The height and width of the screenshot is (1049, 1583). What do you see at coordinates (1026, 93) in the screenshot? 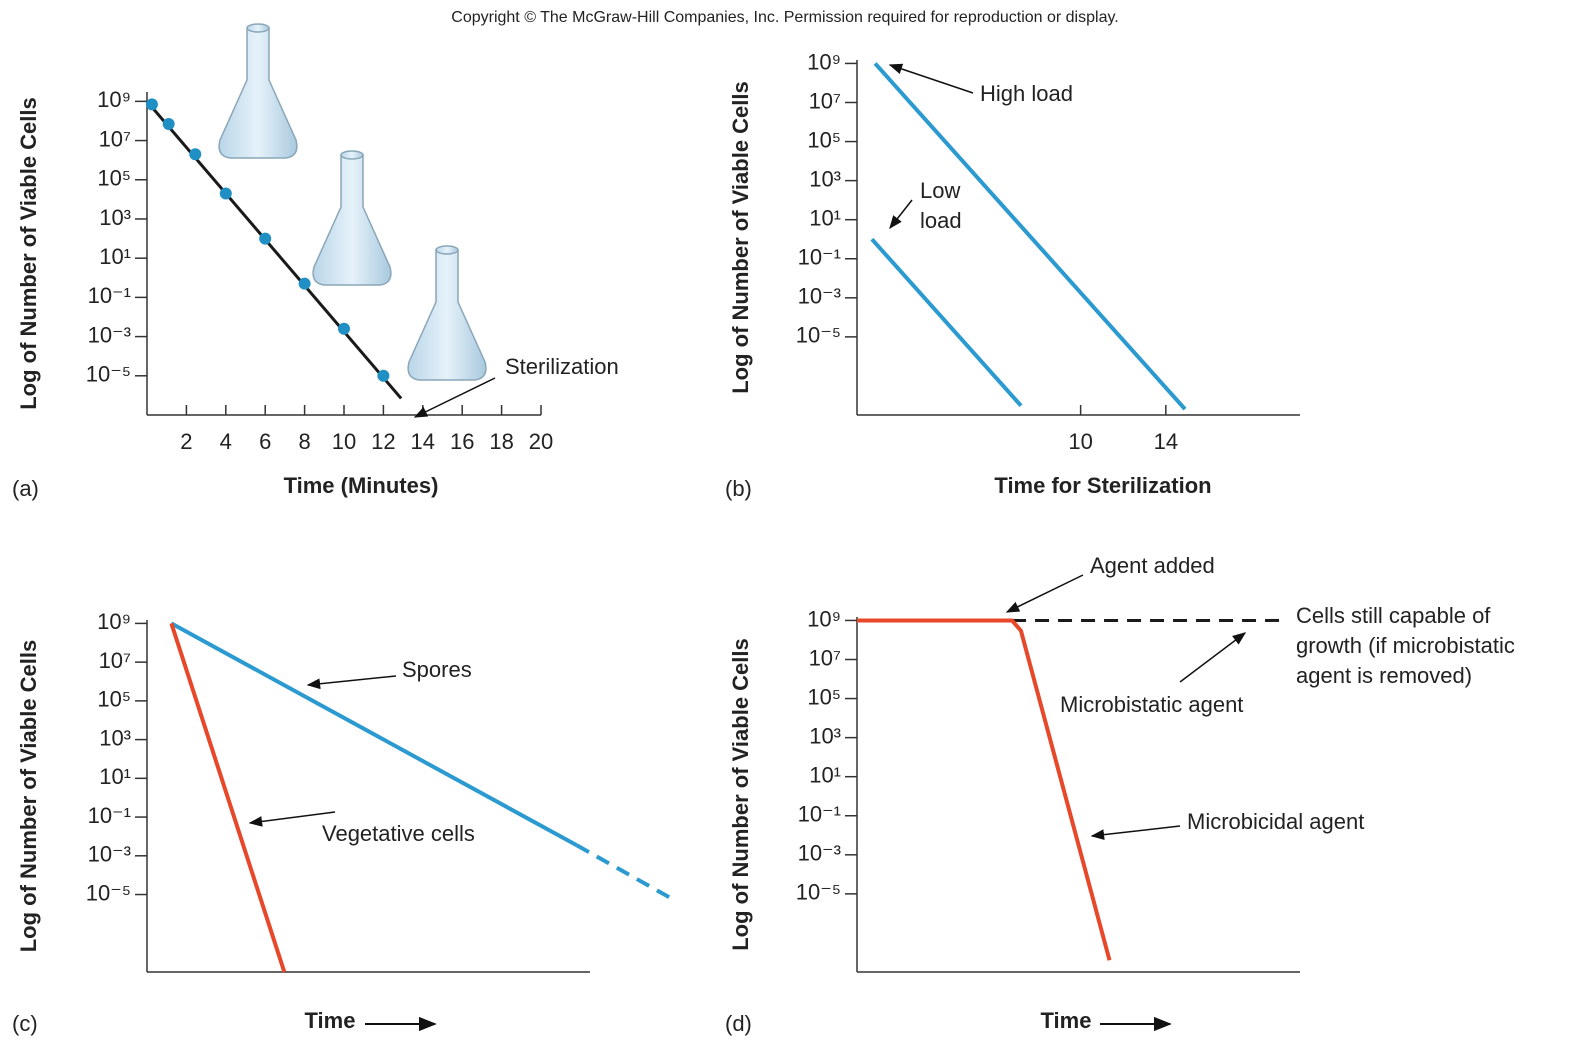
I see `annotation: High load` at bounding box center [1026, 93].